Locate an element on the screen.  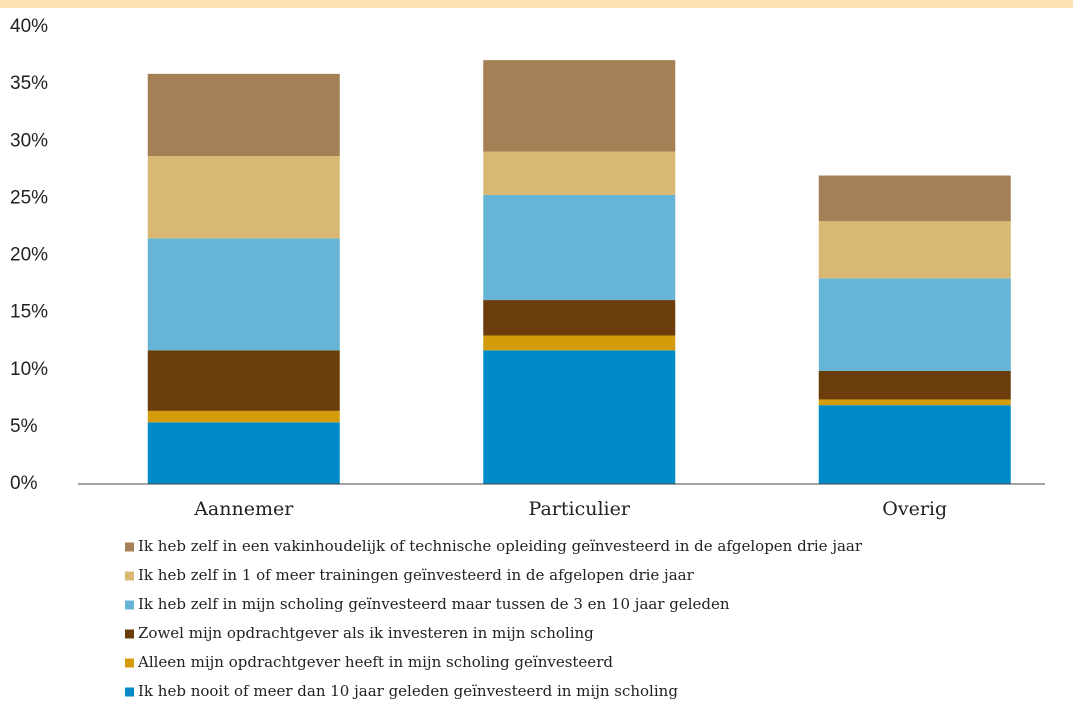
y-tick-label: 40% is located at coordinates (29, 26).